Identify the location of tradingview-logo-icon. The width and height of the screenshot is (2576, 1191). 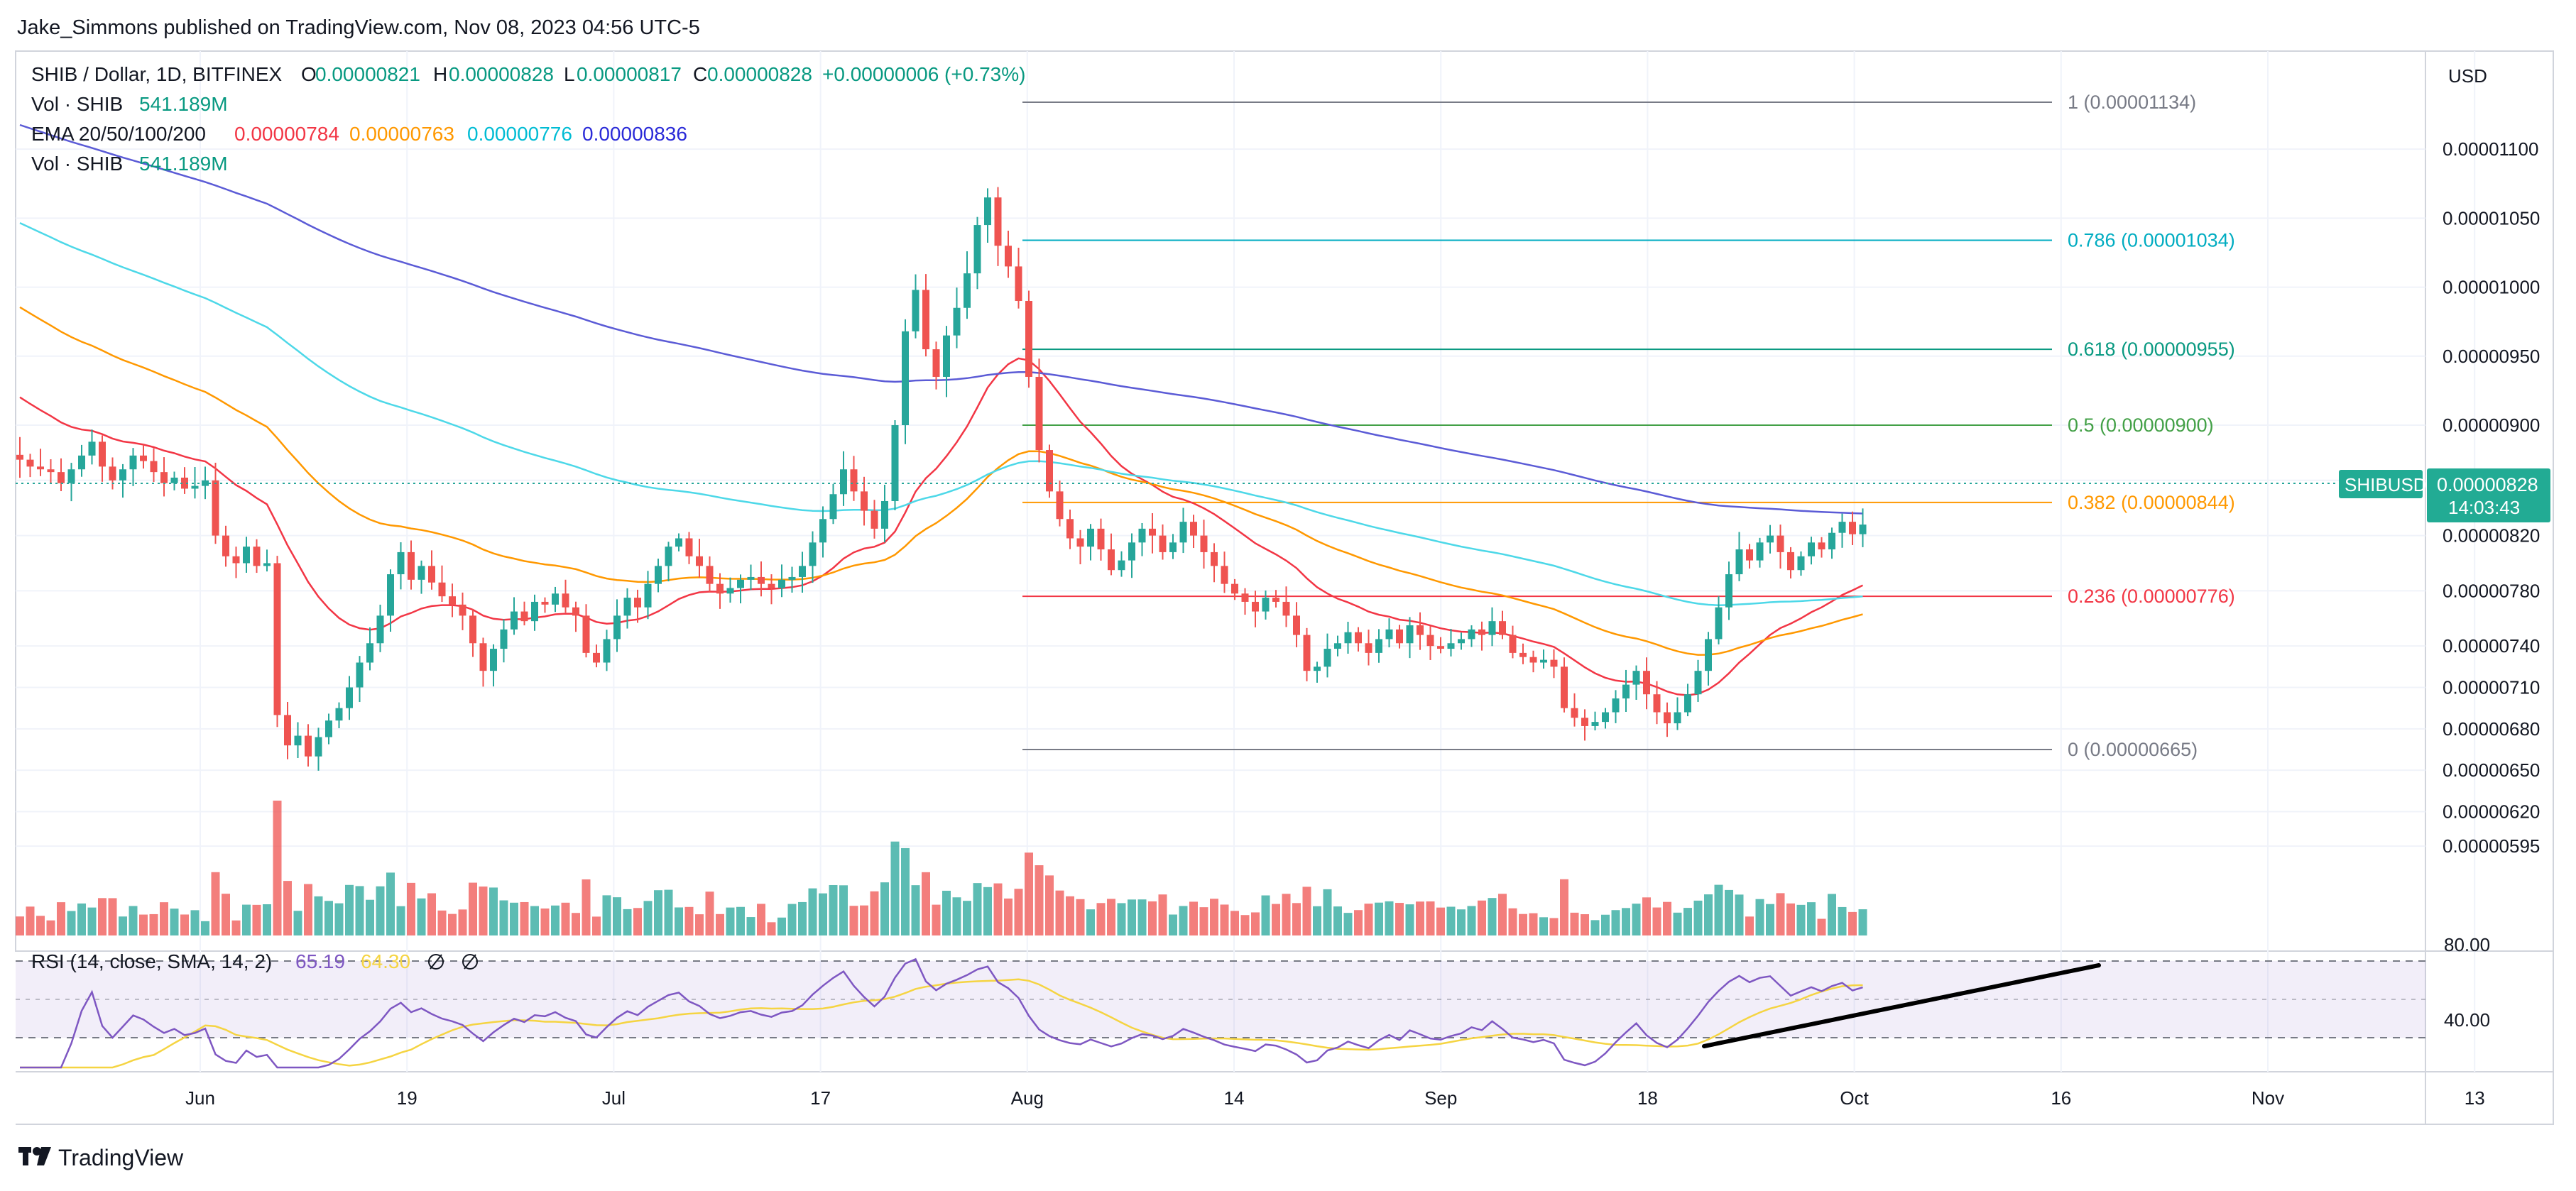
(34, 1156).